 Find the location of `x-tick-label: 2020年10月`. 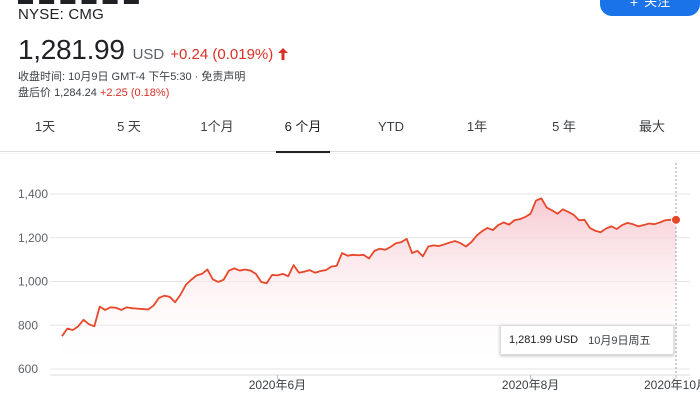

x-tick-label: 2020年10月 is located at coordinates (672, 385).